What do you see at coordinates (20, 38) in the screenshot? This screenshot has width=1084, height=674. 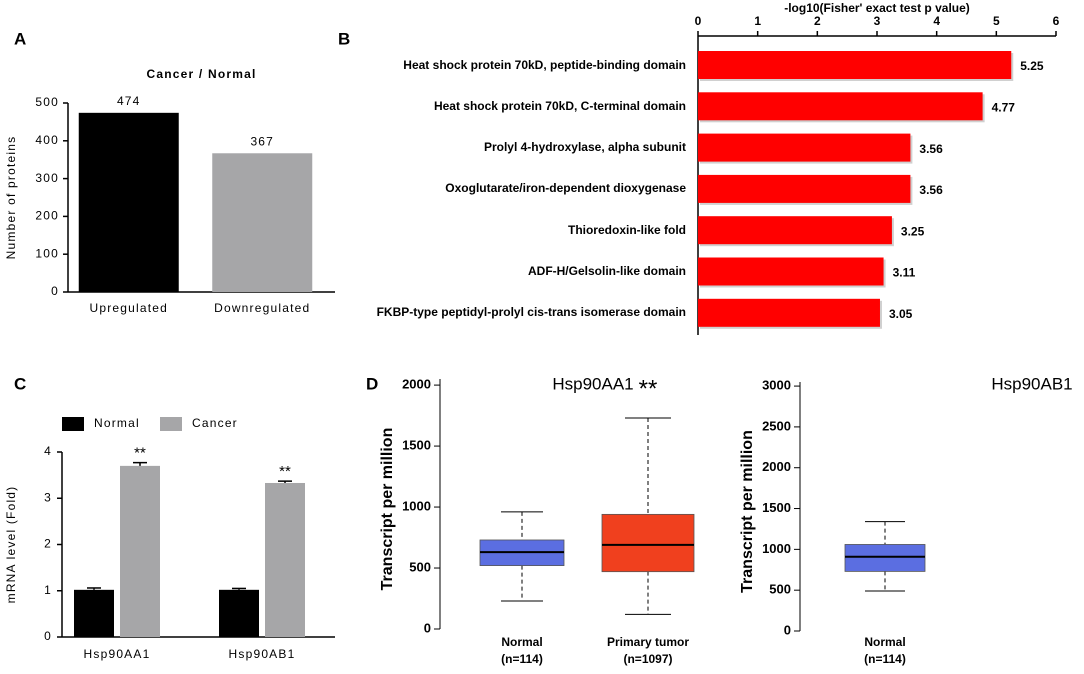 I see `panel-label: A` at bounding box center [20, 38].